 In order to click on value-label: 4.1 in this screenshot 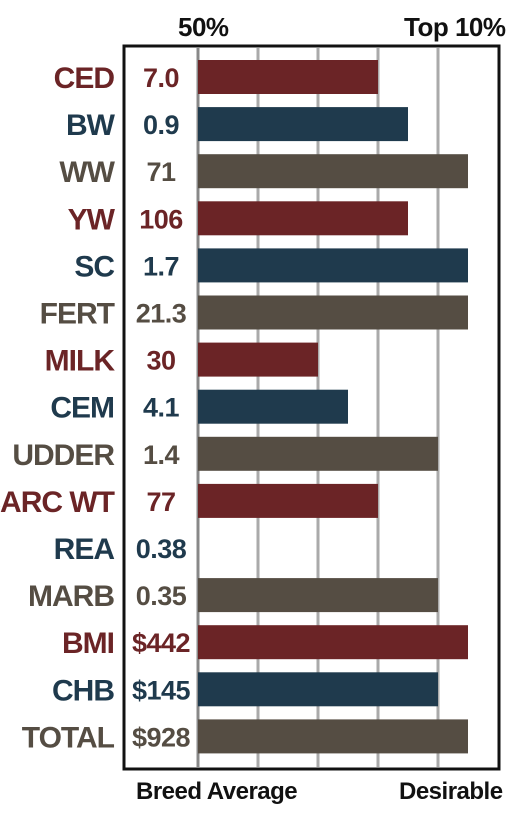, I will do `click(161, 408)`.